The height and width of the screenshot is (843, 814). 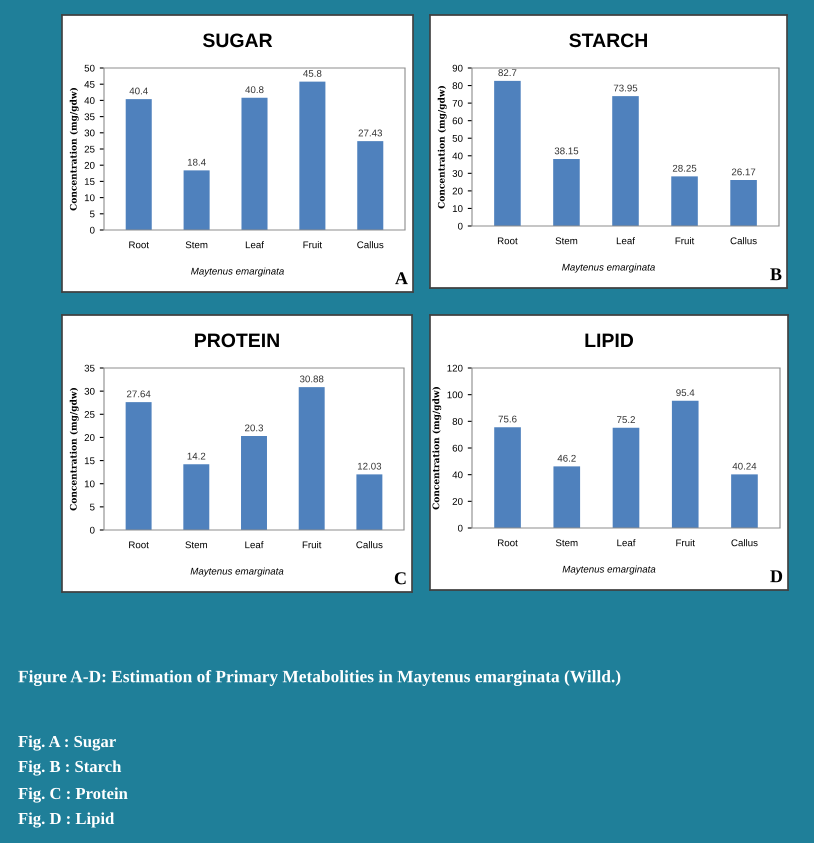 What do you see at coordinates (312, 73) in the screenshot?
I see `data-label: 45.8` at bounding box center [312, 73].